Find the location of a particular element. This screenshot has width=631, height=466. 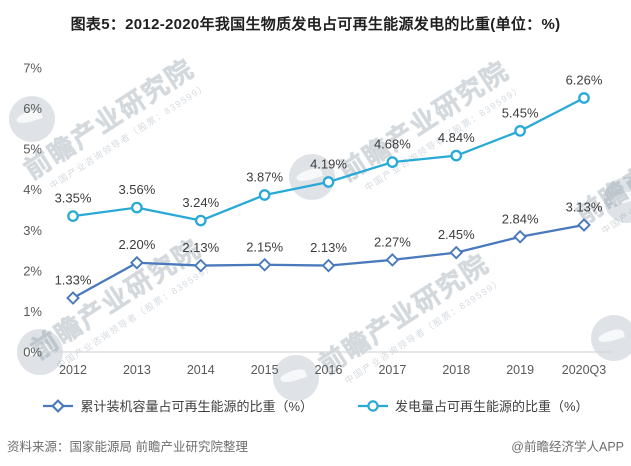

legend-label-generation: 发电量占可再生能源的比重（%） is located at coordinates (492, 406).